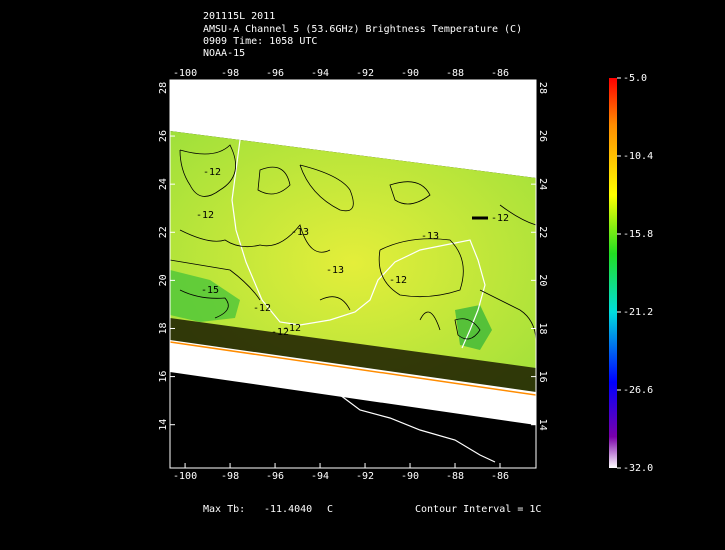 The height and width of the screenshot is (550, 725). What do you see at coordinates (631, 273) in the screenshot?
I see `colorbar: -5.0 -10.4 -15.8 -21.2 -26.6 -32.0` at bounding box center [631, 273].